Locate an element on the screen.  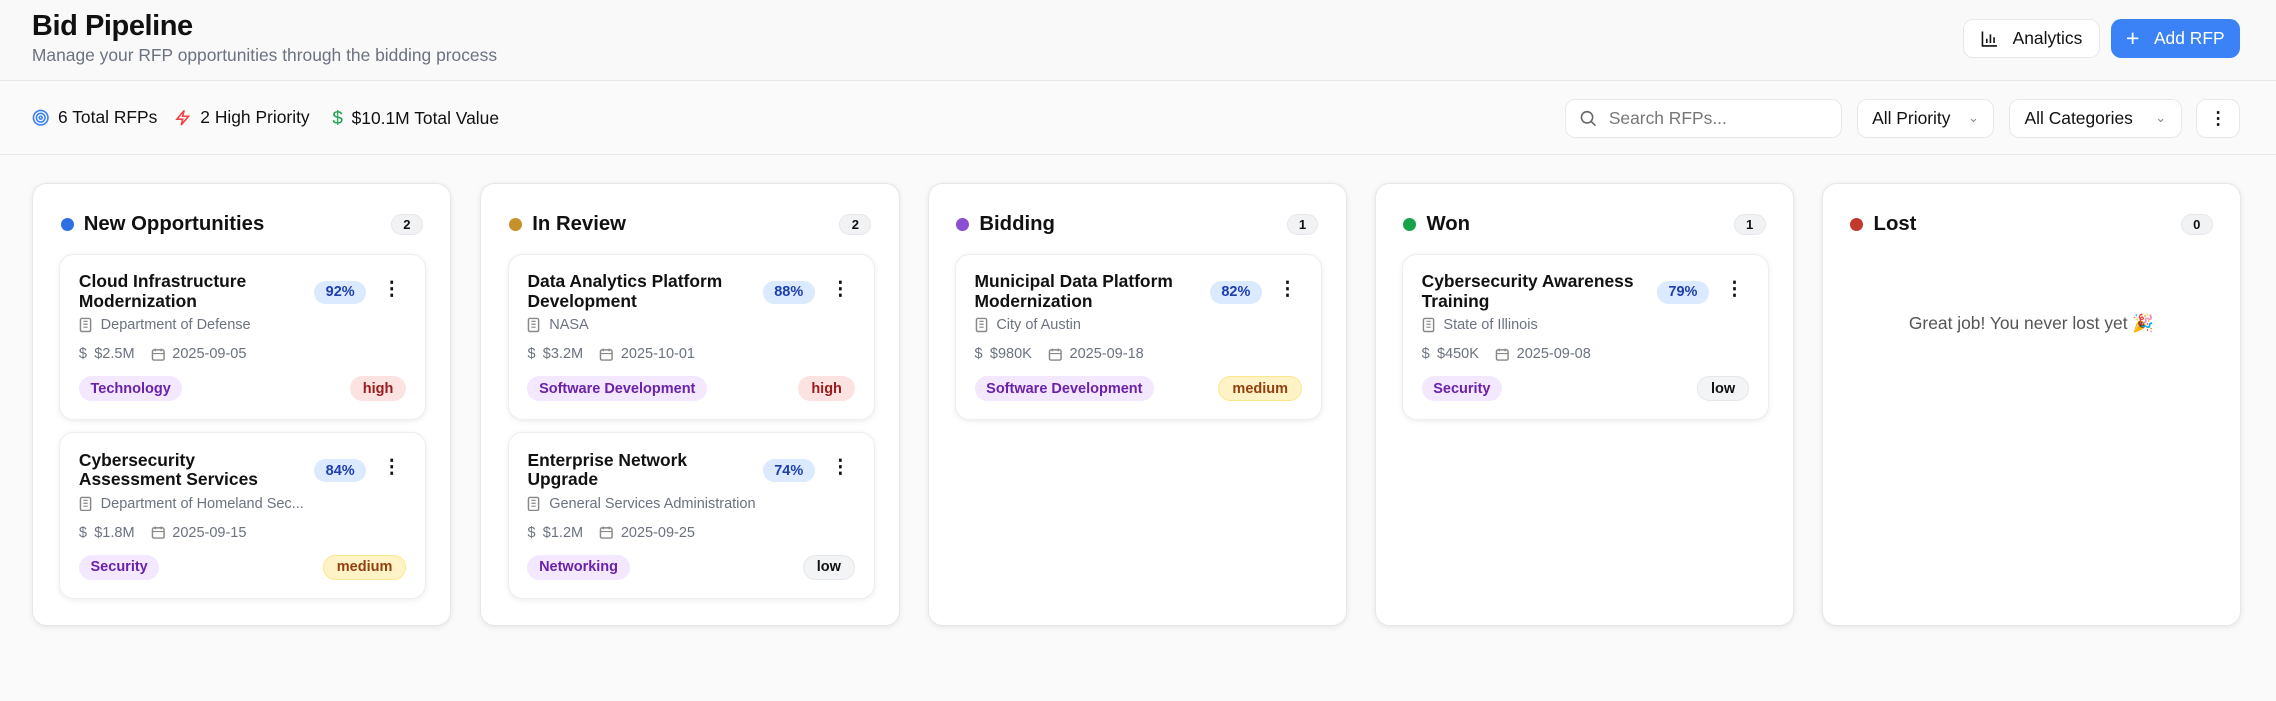
card-value: $450K is located at coordinates (1457, 354).